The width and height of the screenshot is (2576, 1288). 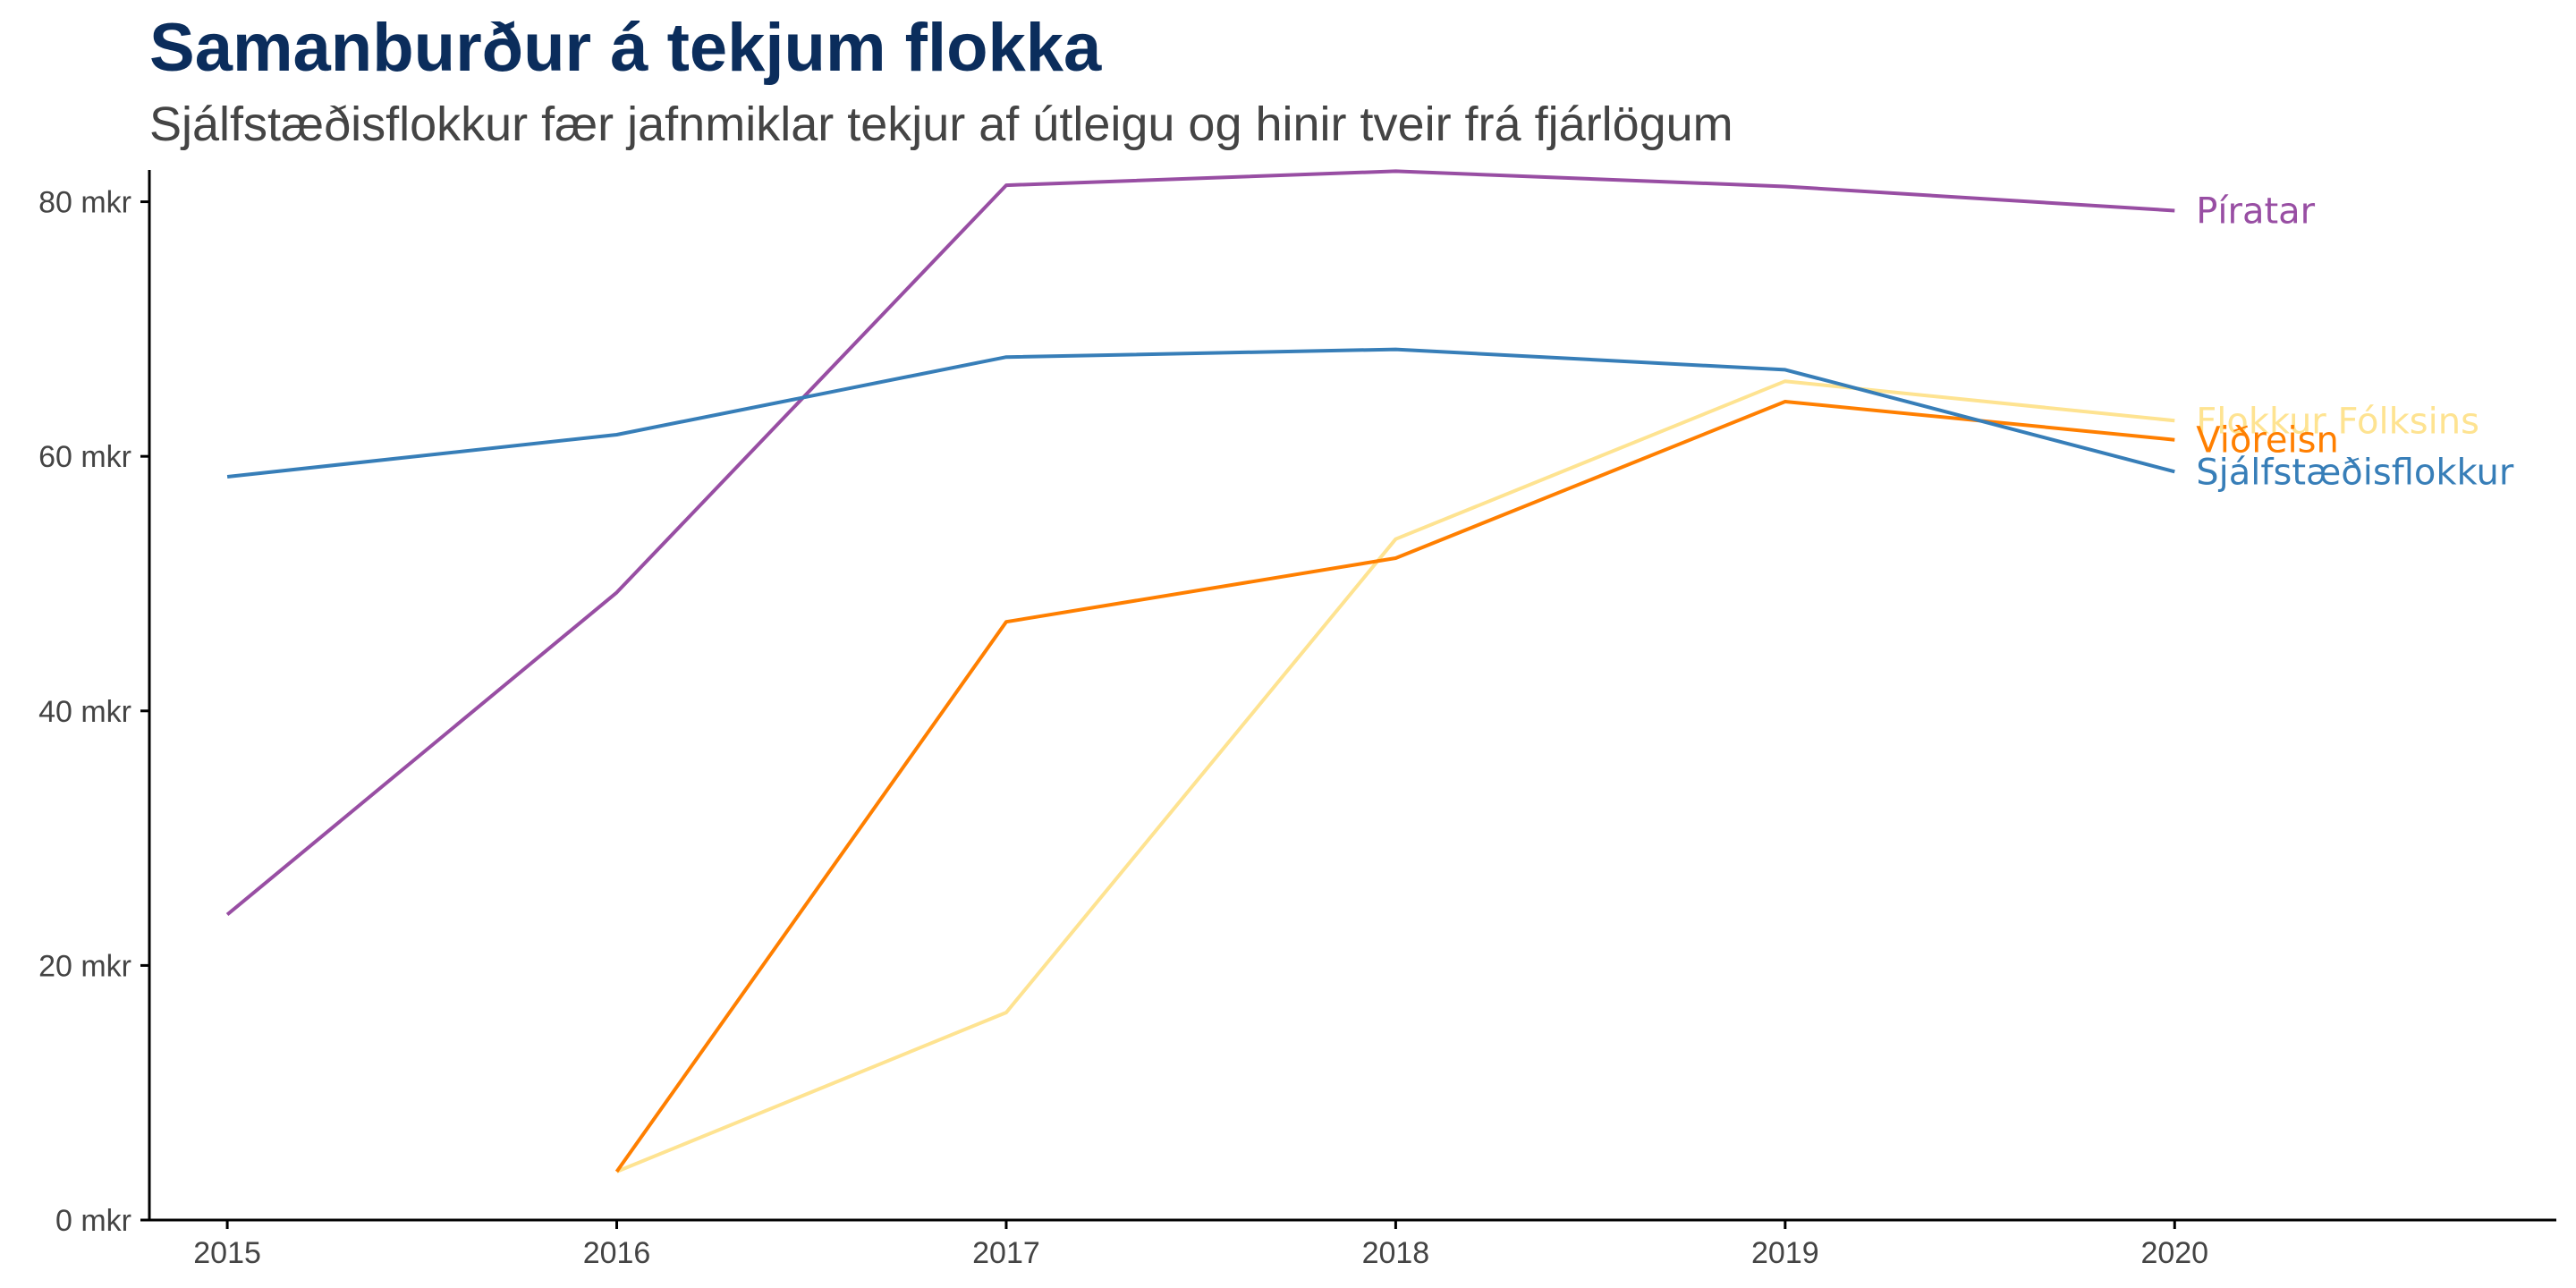 I want to click on series-label-0: Píratar, so click(x=2255, y=212).